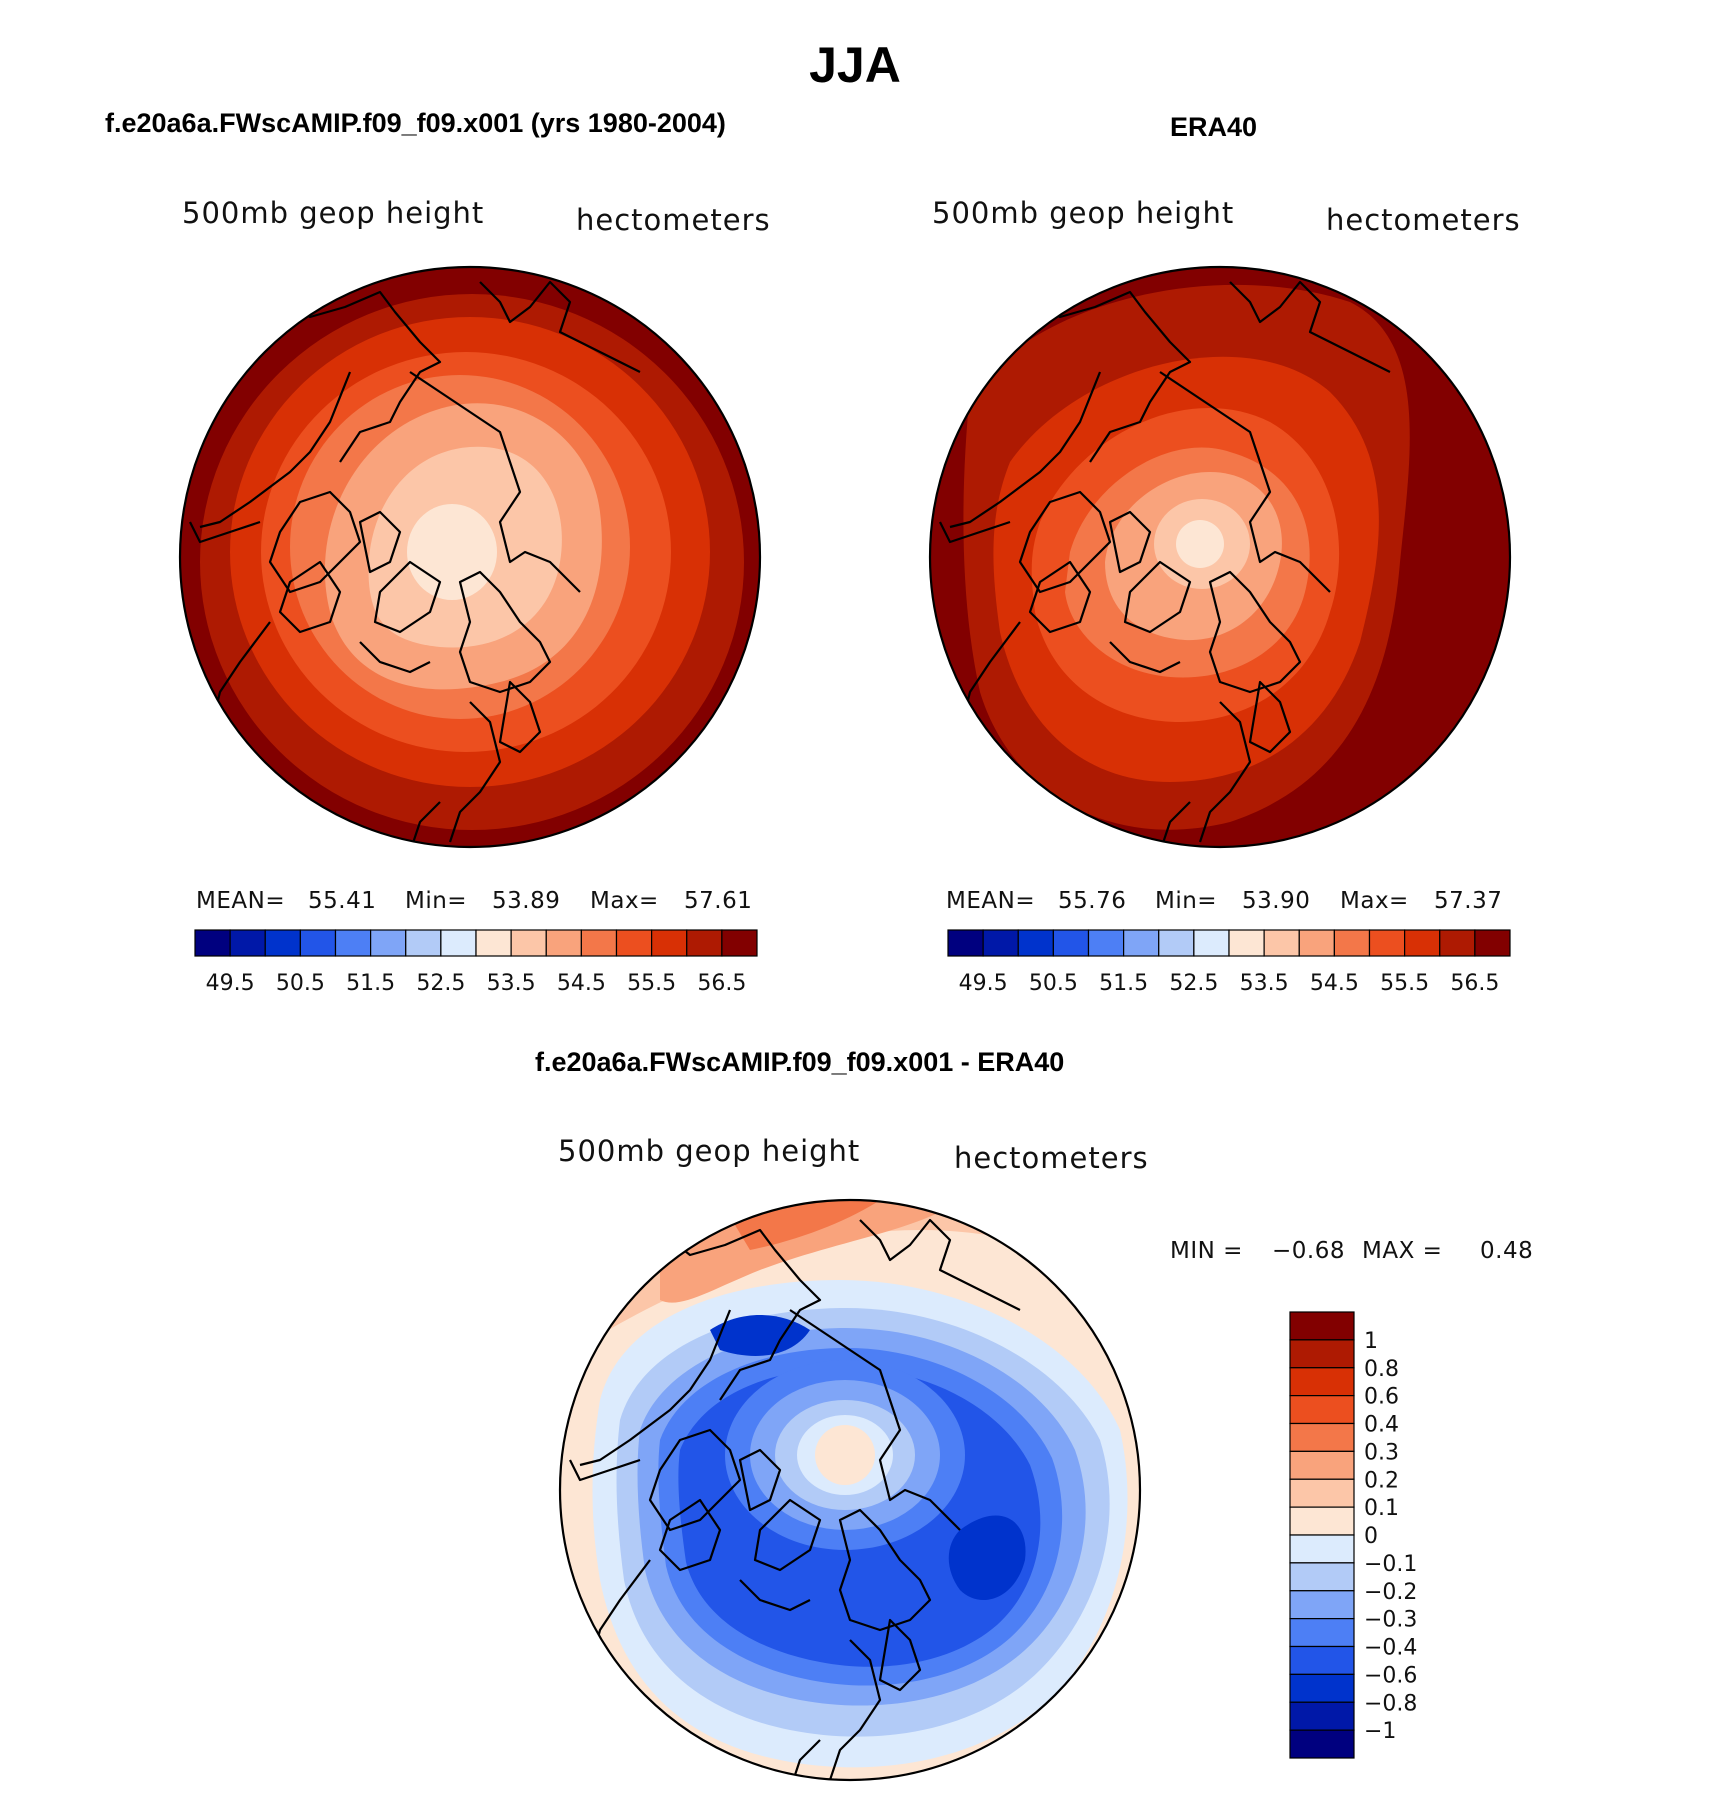  Describe the element at coordinates (1381, 1369) in the screenshot. I see `panel-3-colorbar-tick-label: 0.8` at that location.